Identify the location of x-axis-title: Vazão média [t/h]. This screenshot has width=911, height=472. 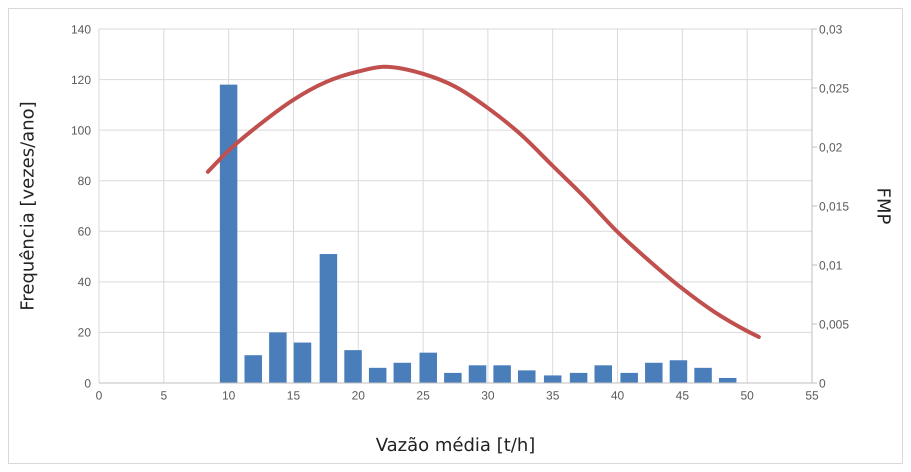
(456, 445).